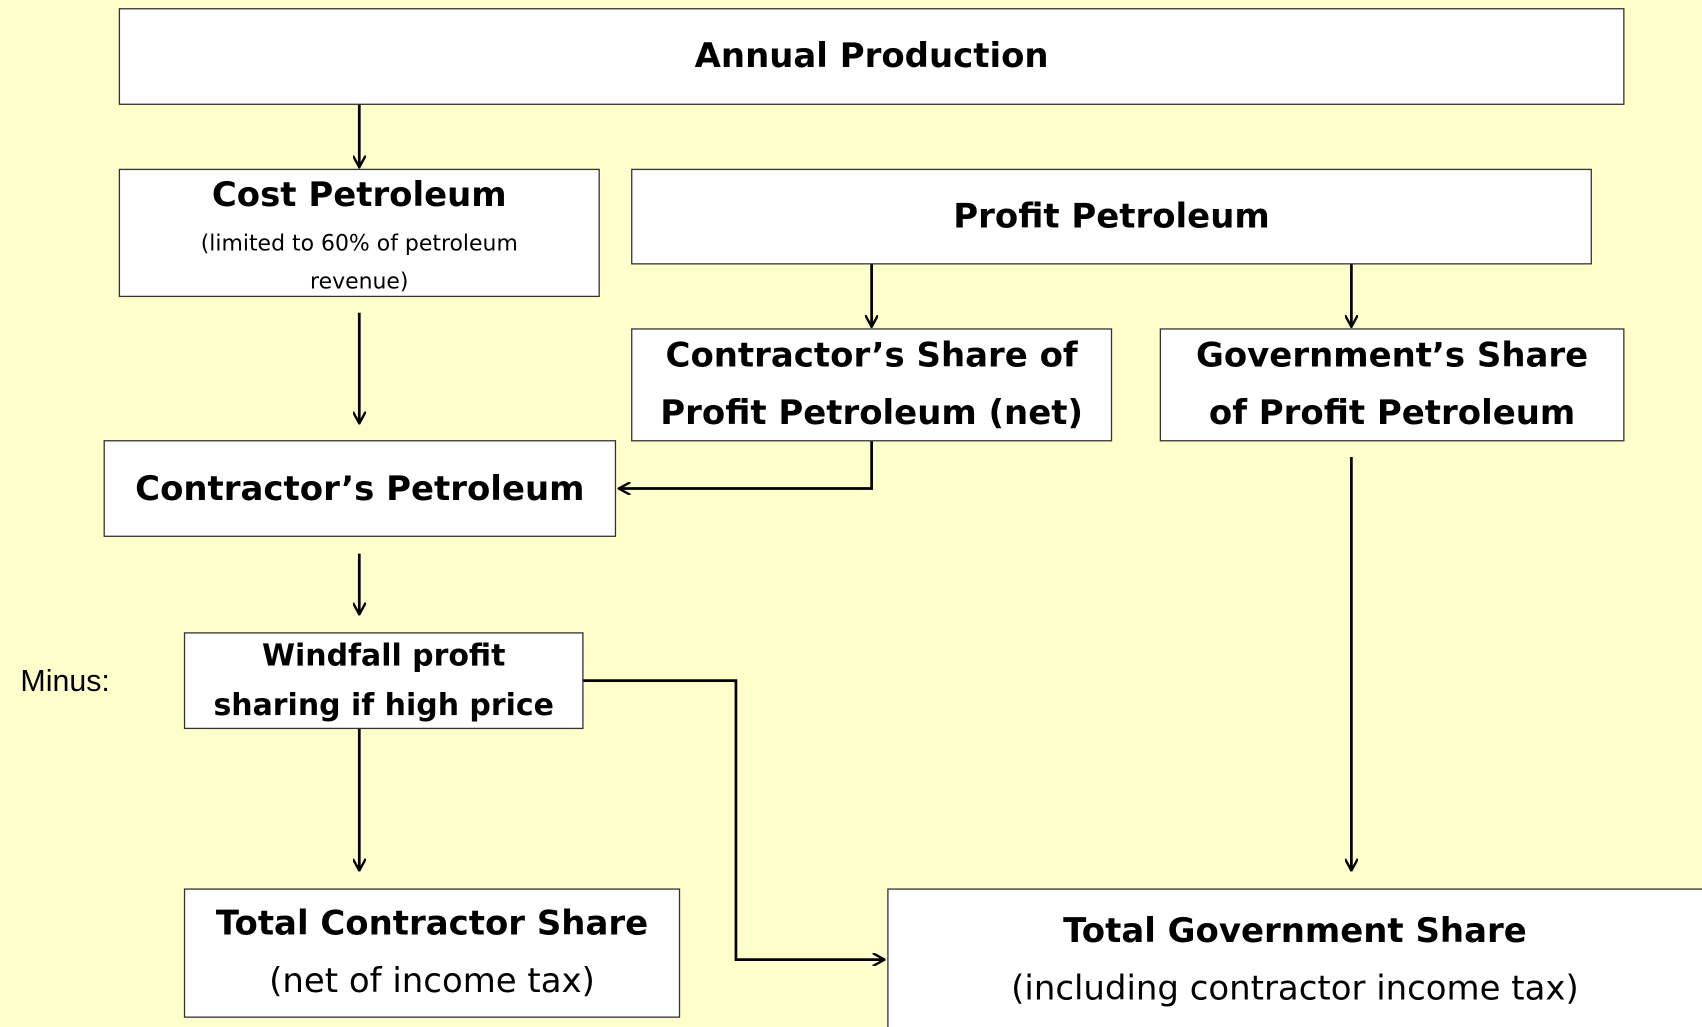 This screenshot has width=1702, height=1027. I want to click on node-text: Total Government Share, so click(1295, 931).